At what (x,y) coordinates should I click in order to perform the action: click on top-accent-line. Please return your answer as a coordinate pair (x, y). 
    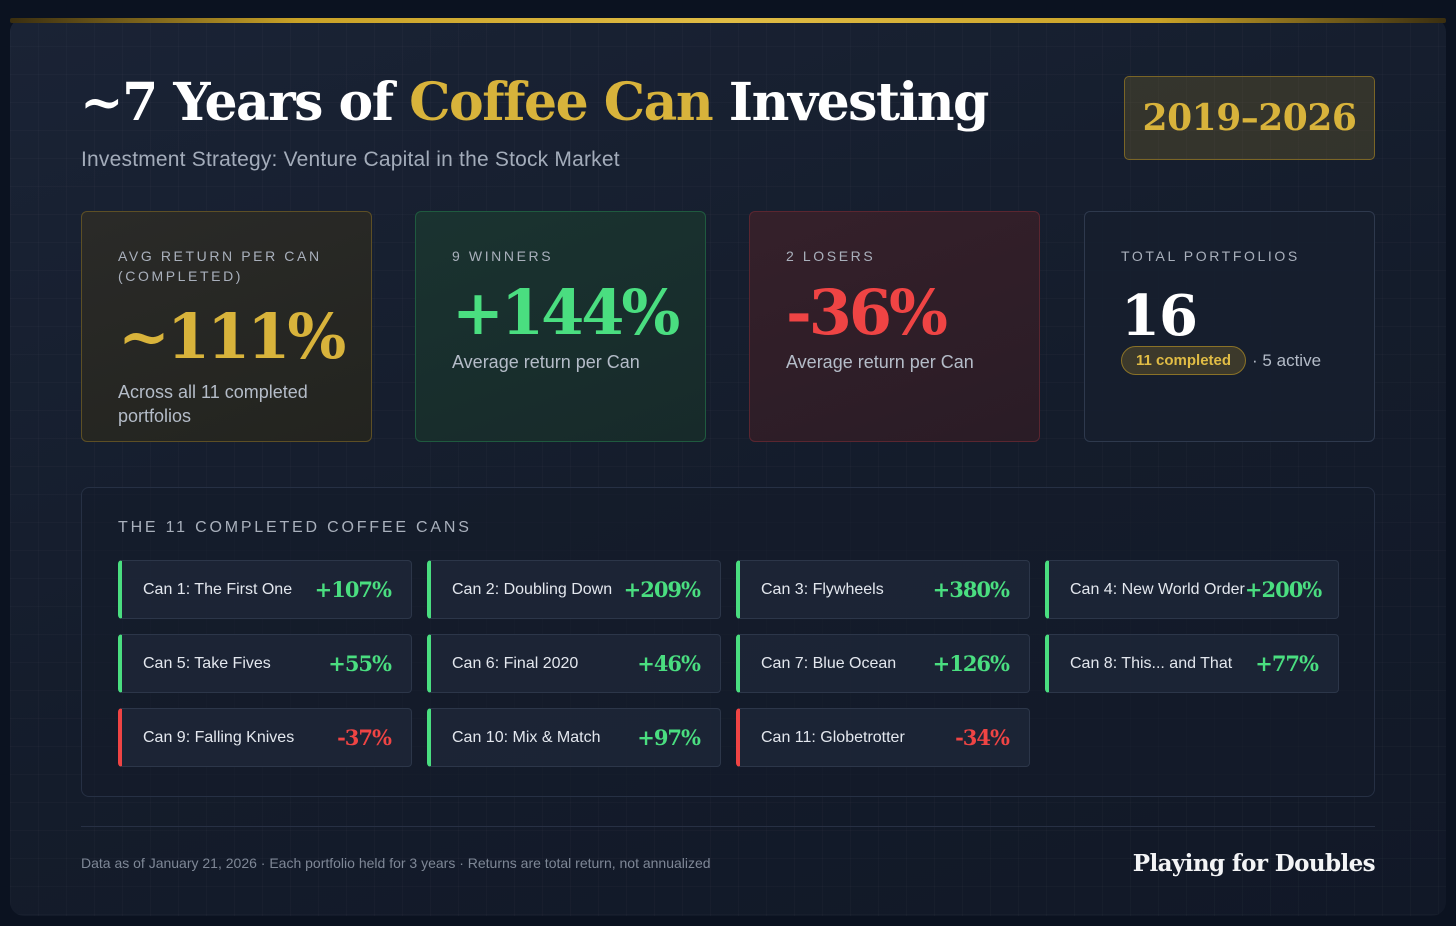
    Looking at the image, I should click on (728, 20).